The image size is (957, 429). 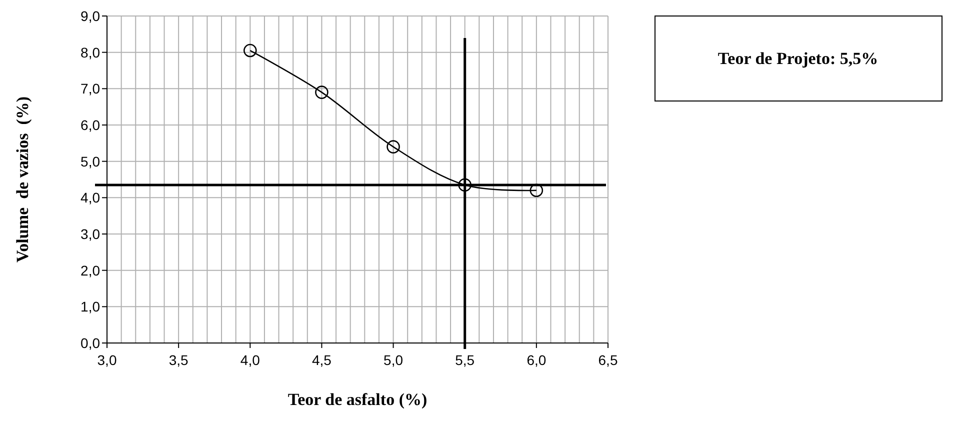 I want to click on x-tick-label: 6,0, so click(x=536, y=360).